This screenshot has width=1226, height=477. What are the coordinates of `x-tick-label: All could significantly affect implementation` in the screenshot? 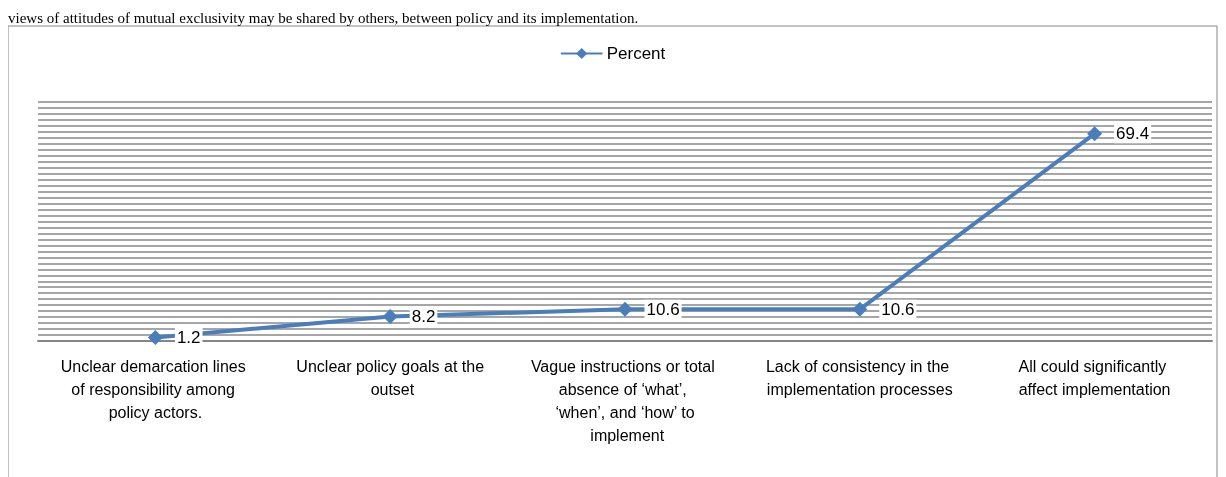 It's located at (1094, 378).